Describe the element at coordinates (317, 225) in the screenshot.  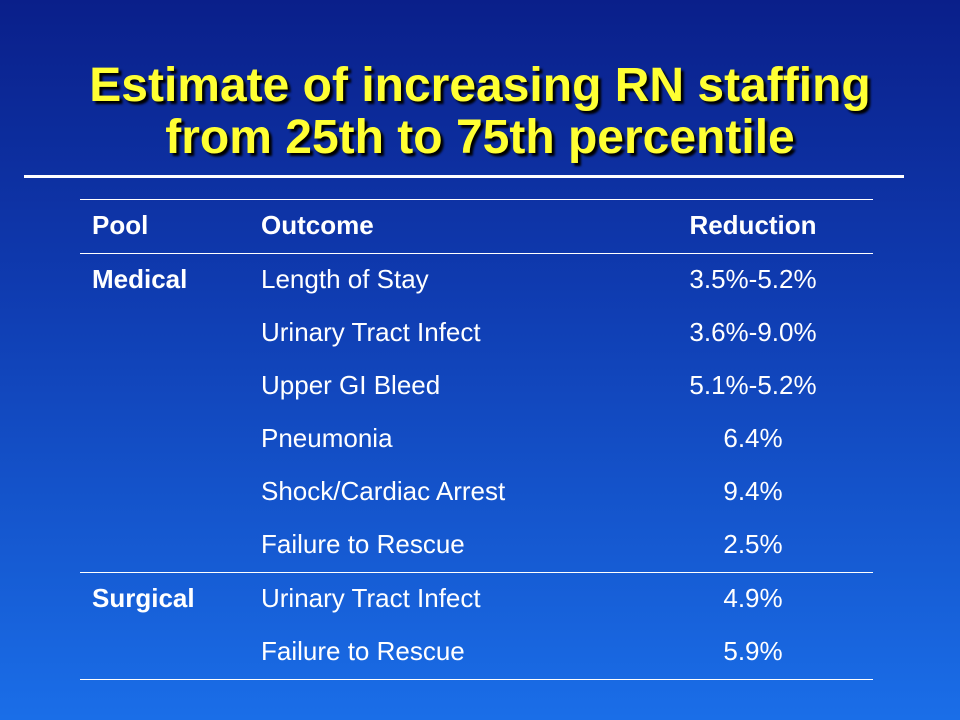
I see `header-outcome: Outcome` at that location.